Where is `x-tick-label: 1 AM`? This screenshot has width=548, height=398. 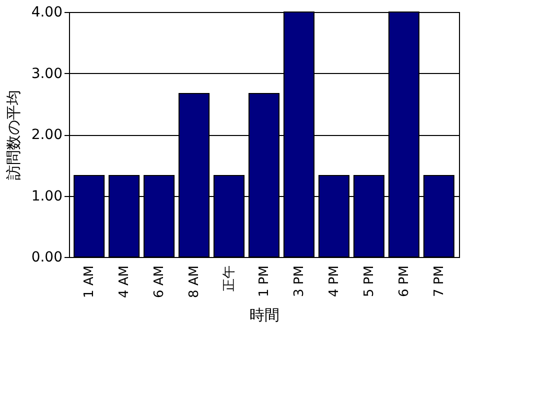 x-tick-label: 1 AM is located at coordinates (90, 282).